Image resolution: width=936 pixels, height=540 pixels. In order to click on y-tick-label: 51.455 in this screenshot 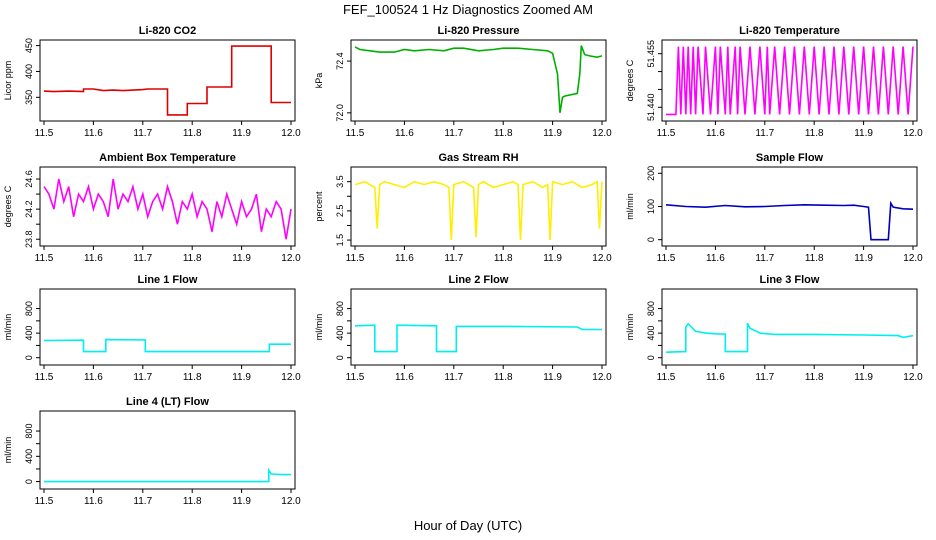, I will do `click(651, 54)`.